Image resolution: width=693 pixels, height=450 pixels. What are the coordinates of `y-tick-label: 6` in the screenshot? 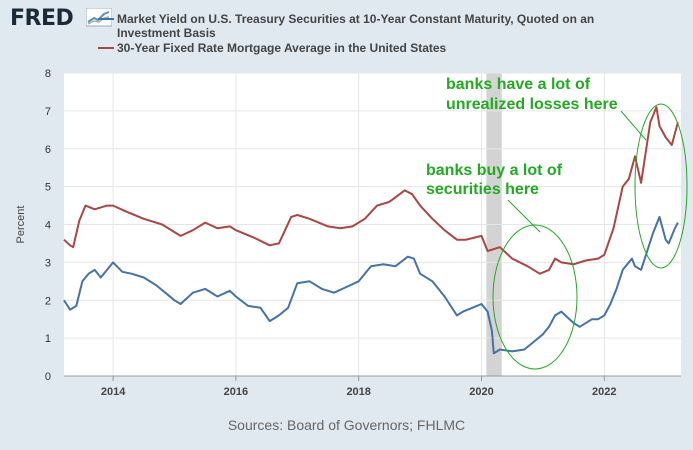 It's located at (48, 150).